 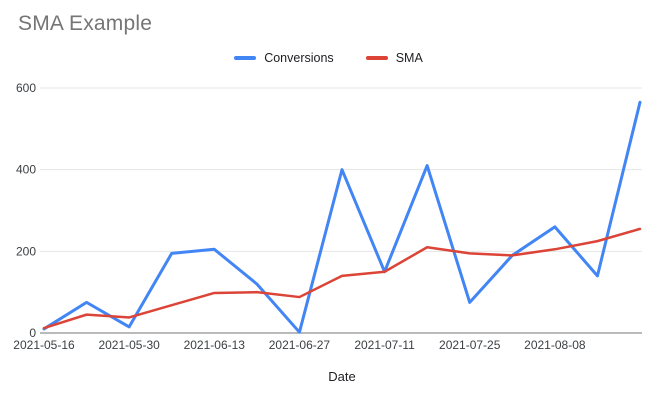 I want to click on chart-legend: Conversions SMA, so click(x=328, y=58).